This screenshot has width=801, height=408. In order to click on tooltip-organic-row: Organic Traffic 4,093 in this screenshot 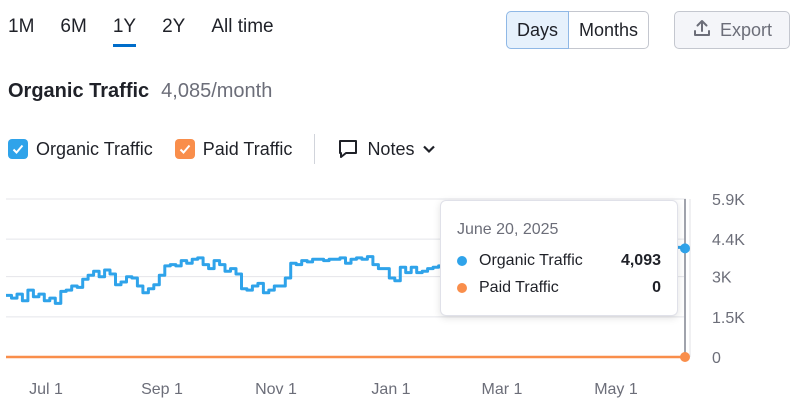, I will do `click(559, 261)`.